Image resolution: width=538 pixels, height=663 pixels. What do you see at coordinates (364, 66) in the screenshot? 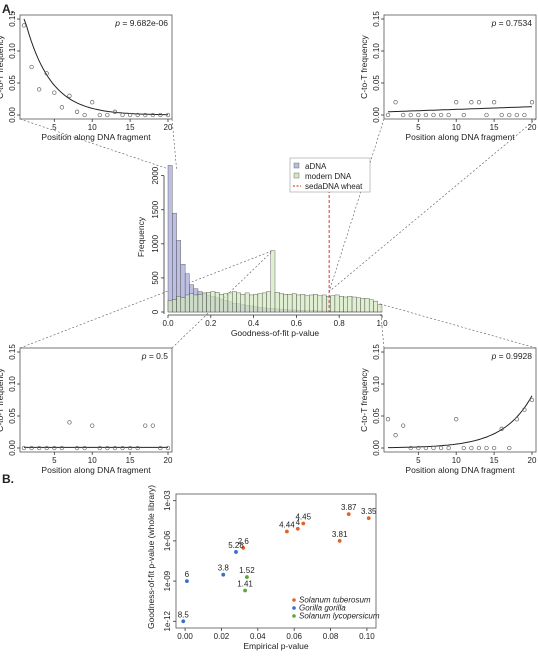
I see `y-axis-label: C-to-T frequency` at bounding box center [364, 66].